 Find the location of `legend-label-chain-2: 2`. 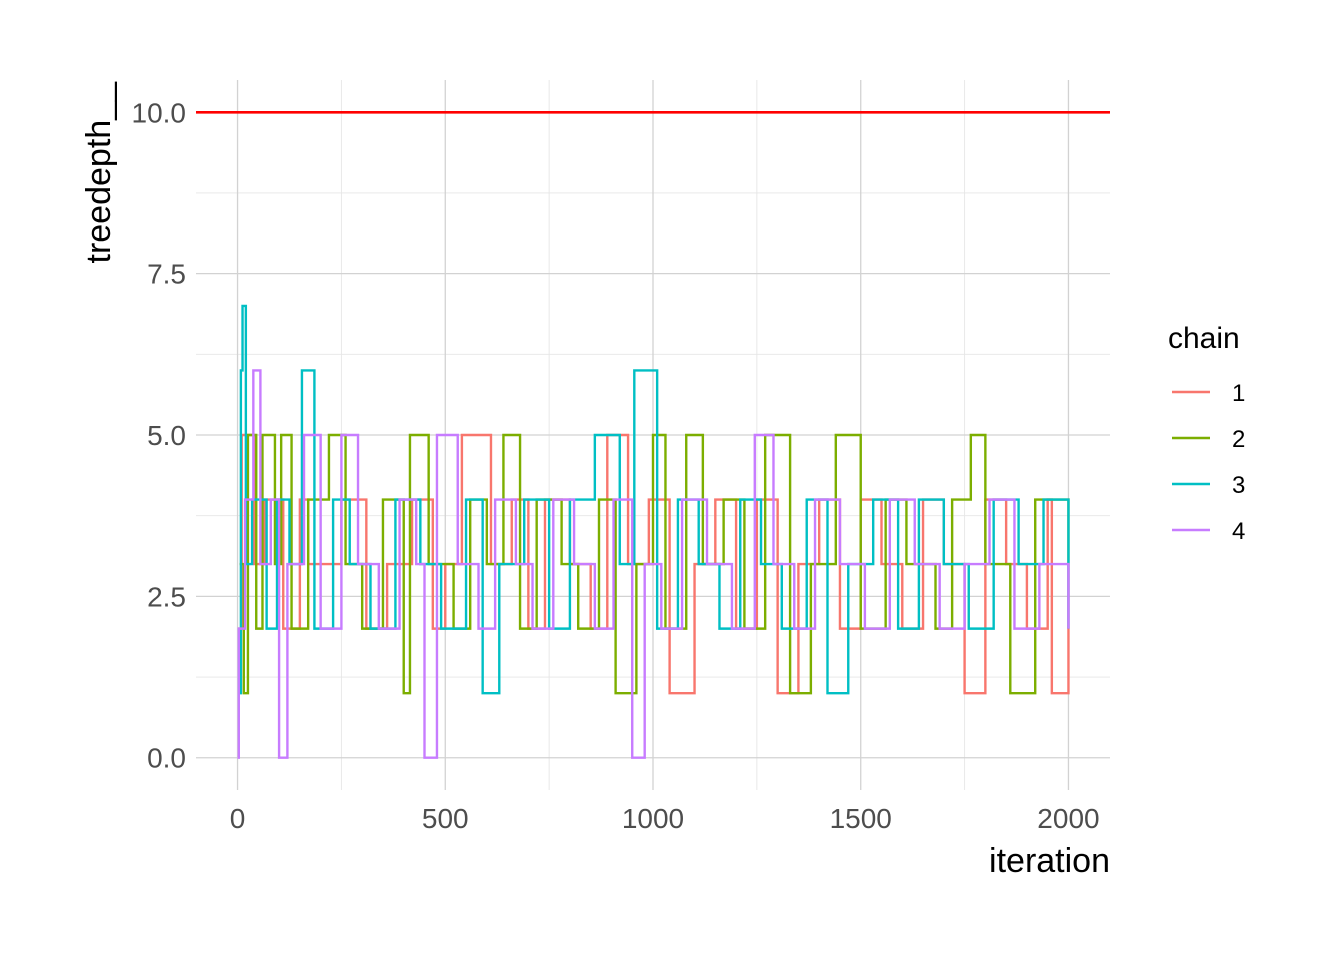

legend-label-chain-2: 2 is located at coordinates (1238, 439).